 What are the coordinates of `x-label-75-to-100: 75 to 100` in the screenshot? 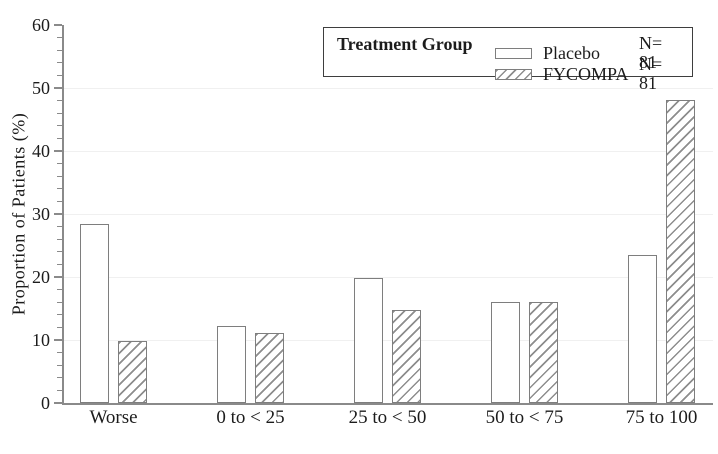 It's located at (661, 417).